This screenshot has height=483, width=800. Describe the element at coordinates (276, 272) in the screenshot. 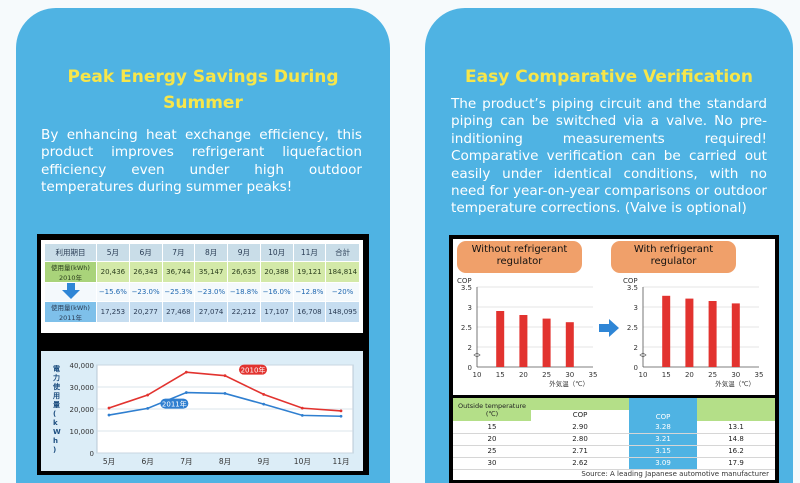

I see `table-cell: 20,388` at that location.